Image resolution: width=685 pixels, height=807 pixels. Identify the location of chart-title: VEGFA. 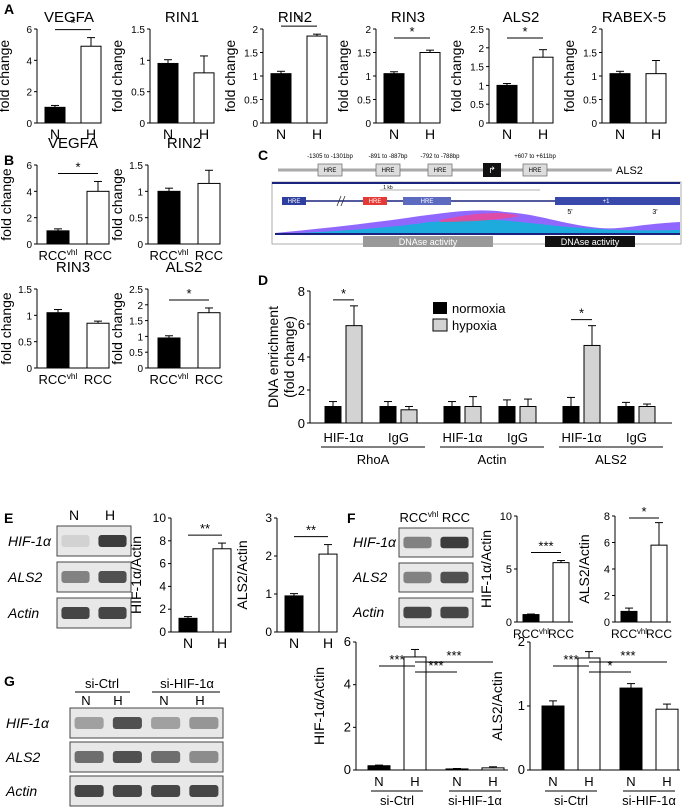
(73, 143).